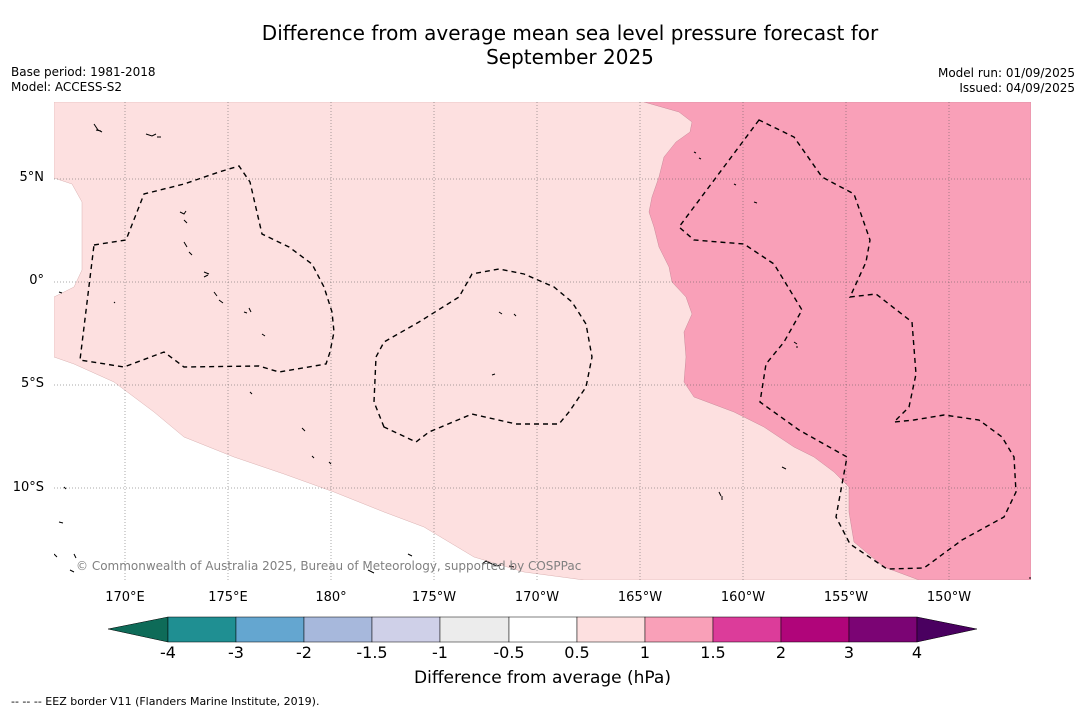 The width and height of the screenshot is (1085, 713). Describe the element at coordinates (849, 652) in the screenshot. I see `colorbar-tick: 3` at that location.